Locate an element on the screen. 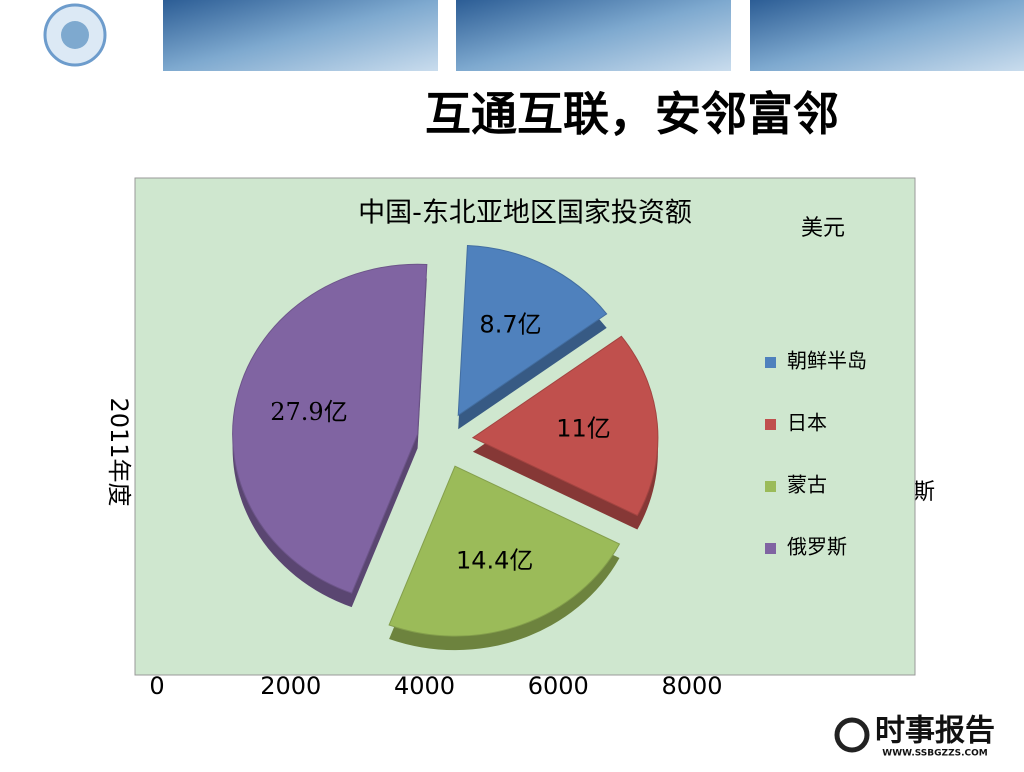 This screenshot has width=1024, height=772. legend-label: 朝鲜半岛 is located at coordinates (827, 361).